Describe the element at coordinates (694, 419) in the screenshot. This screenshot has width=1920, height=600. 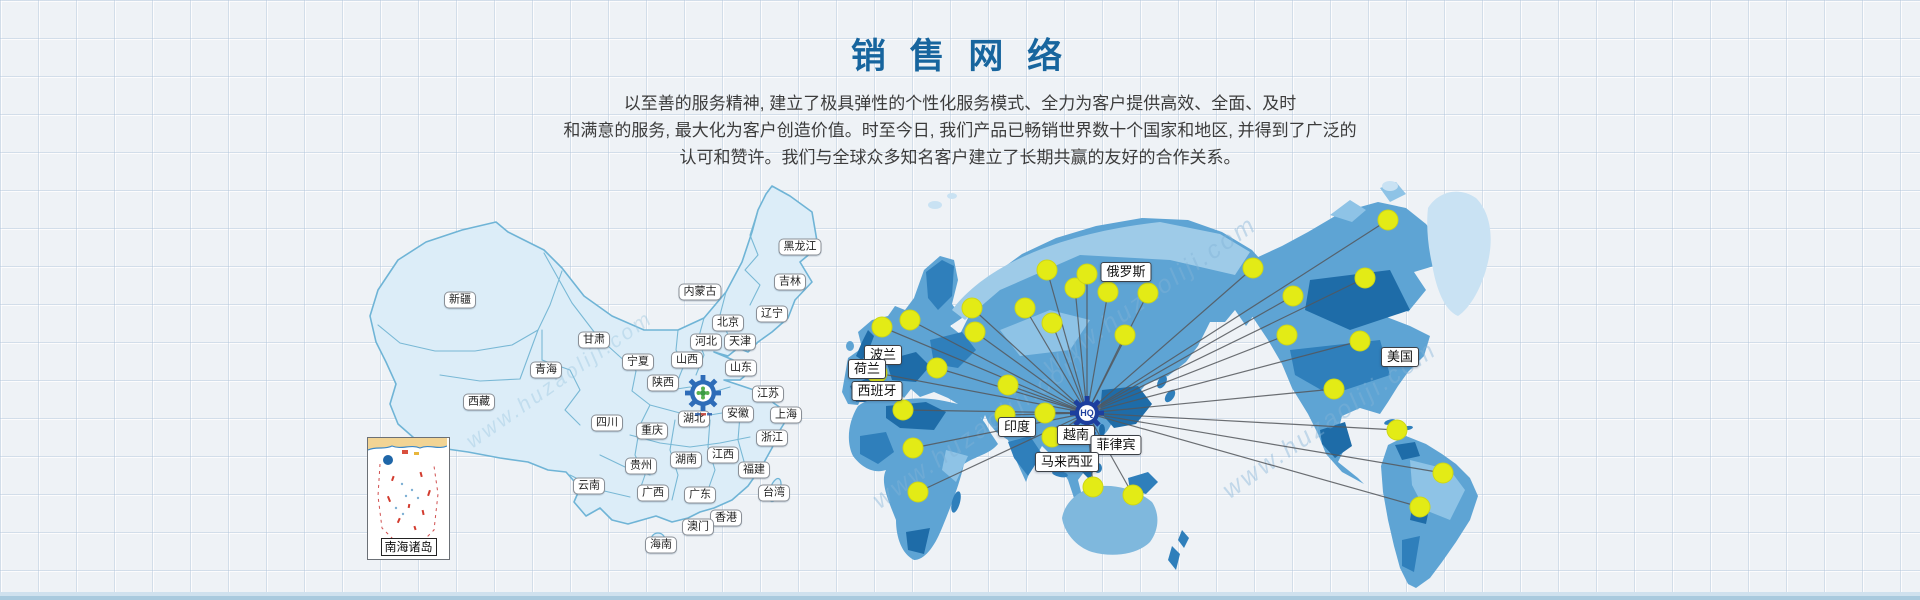
I see `province-label-湖北: 湖北` at that location.